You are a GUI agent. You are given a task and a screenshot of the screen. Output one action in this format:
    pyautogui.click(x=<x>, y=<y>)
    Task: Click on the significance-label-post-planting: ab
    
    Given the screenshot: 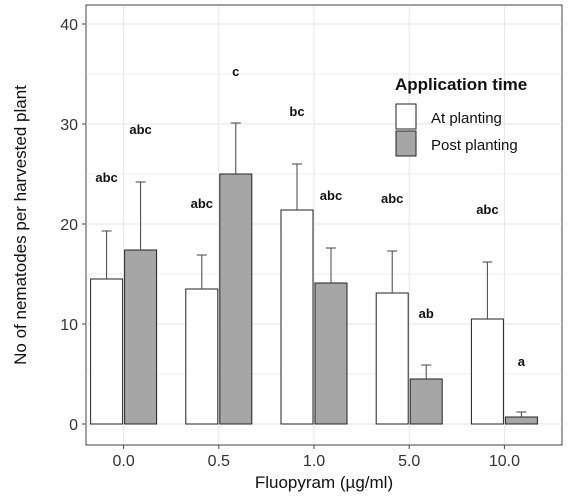 What is the action you would take?
    pyautogui.click(x=426, y=313)
    